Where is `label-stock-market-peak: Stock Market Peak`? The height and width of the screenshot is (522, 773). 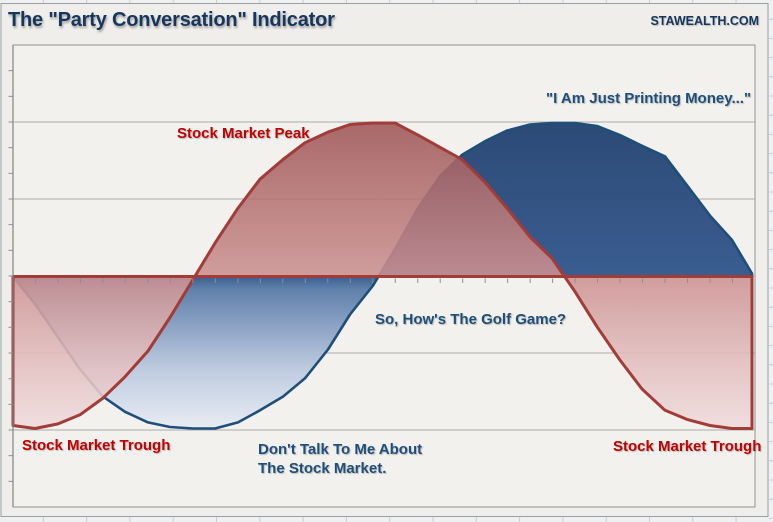 label-stock-market-peak: Stock Market Peak is located at coordinates (243, 133).